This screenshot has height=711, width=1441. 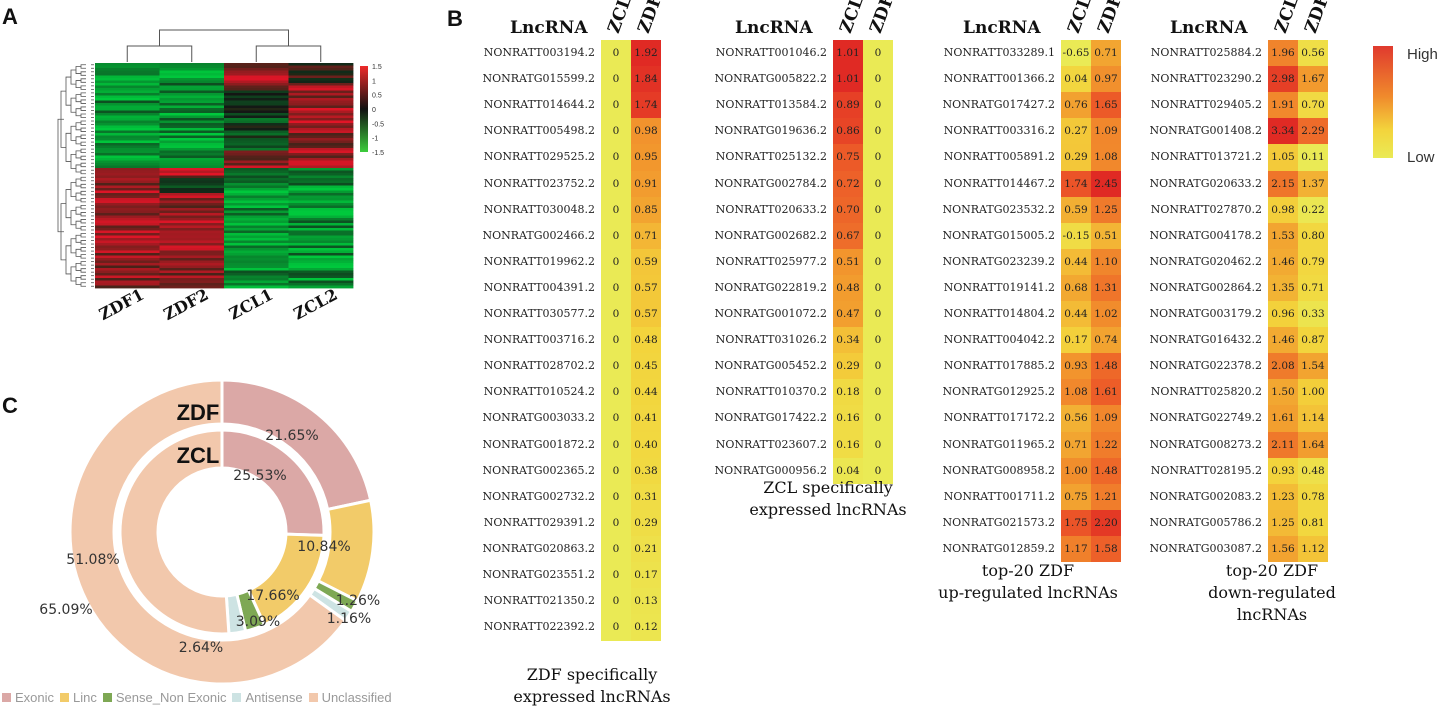 What do you see at coordinates (378, 153) in the screenshot?
I see `heatmap-scale-tick: -1.5` at bounding box center [378, 153].